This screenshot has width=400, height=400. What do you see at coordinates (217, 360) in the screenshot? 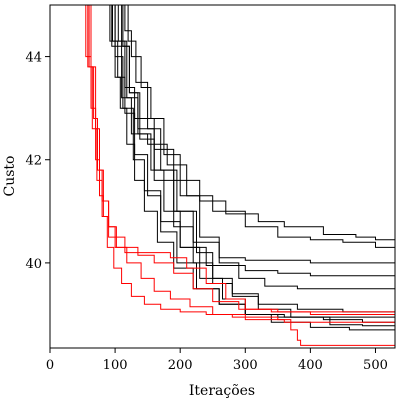
I see `x-axis-ticks: 0 100 200 300 400 500` at bounding box center [217, 360].